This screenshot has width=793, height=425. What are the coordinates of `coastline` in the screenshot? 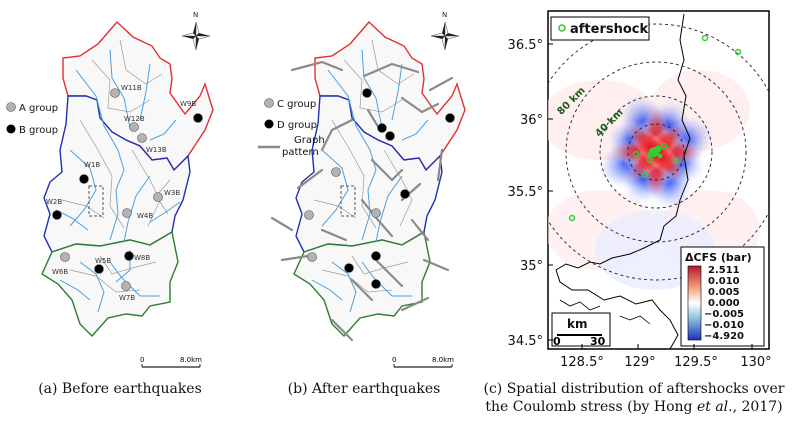 It's located at (623, 181).